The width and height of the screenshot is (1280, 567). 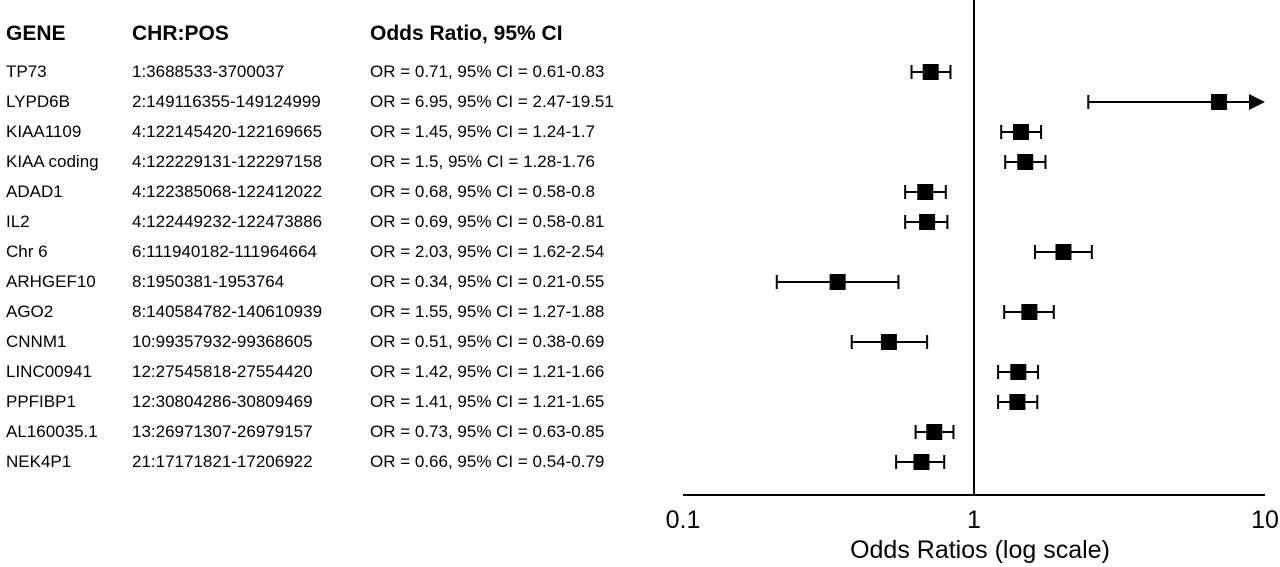 What do you see at coordinates (180, 33) in the screenshot?
I see `header-chr-pos: CHR:POS` at bounding box center [180, 33].